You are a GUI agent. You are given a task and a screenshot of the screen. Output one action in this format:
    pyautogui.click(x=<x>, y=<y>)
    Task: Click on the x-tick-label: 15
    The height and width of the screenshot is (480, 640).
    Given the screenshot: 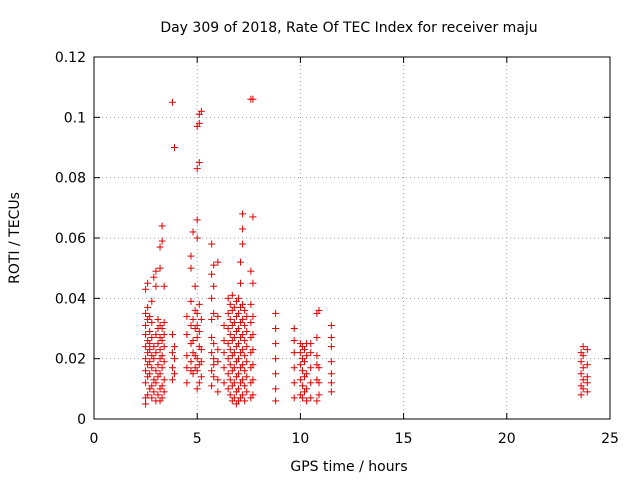 What is the action you would take?
    pyautogui.click(x=404, y=439)
    